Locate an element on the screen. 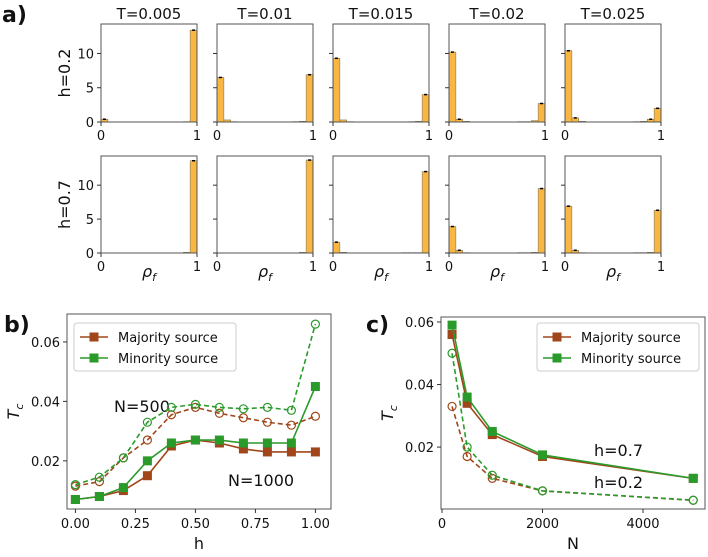 The image size is (708, 557). x-axis-label: N is located at coordinates (573, 543).